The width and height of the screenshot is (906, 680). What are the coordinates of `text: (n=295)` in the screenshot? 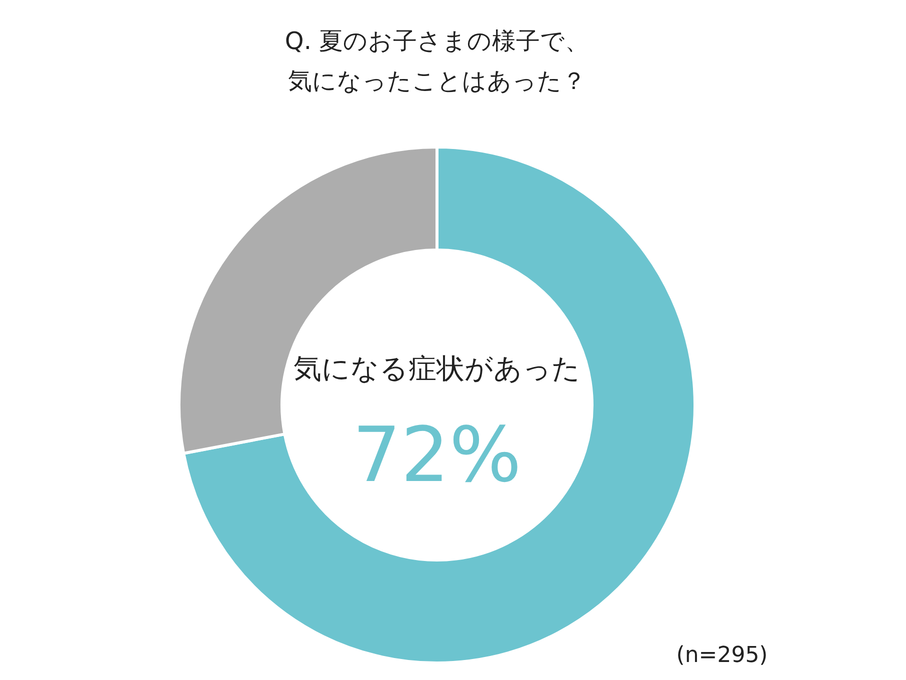 It's located at (722, 655).